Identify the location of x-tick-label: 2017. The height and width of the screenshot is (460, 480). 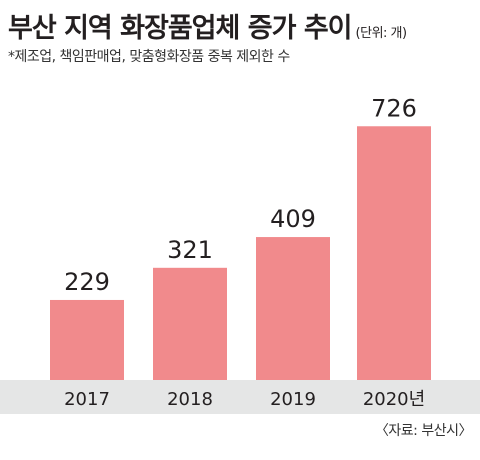
(87, 399).